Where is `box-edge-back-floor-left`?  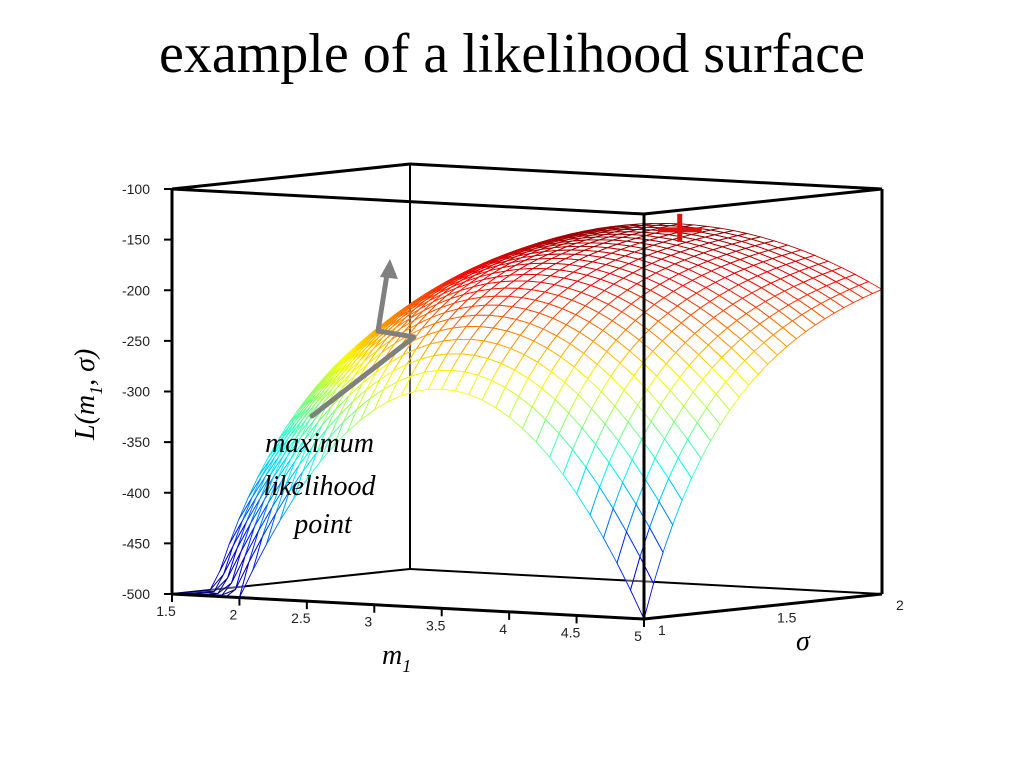 box-edge-back-floor-left is located at coordinates (291, 581).